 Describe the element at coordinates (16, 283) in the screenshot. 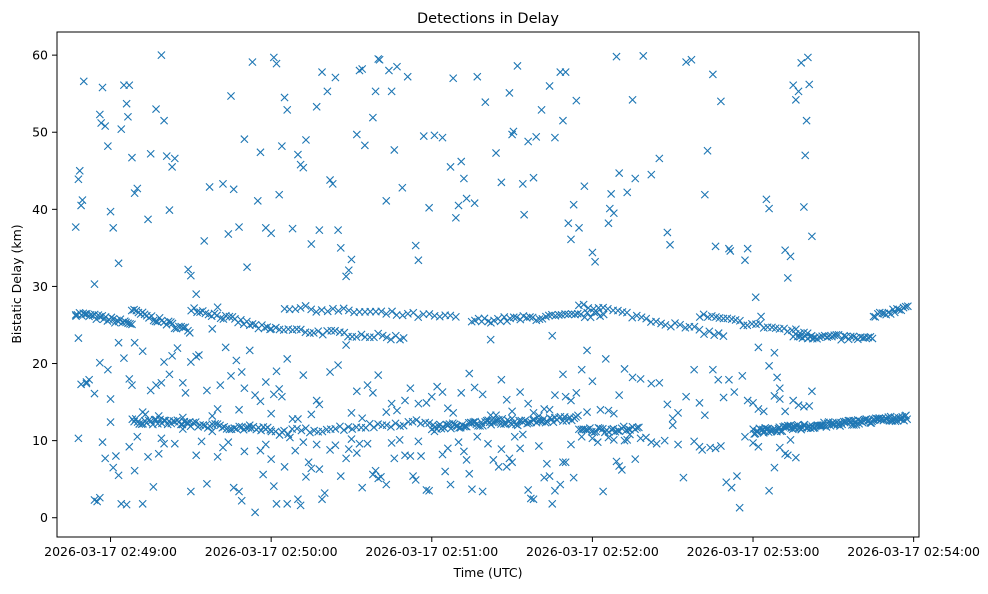

I see `y-axis-label: Bistatic Delay (km)` at that location.